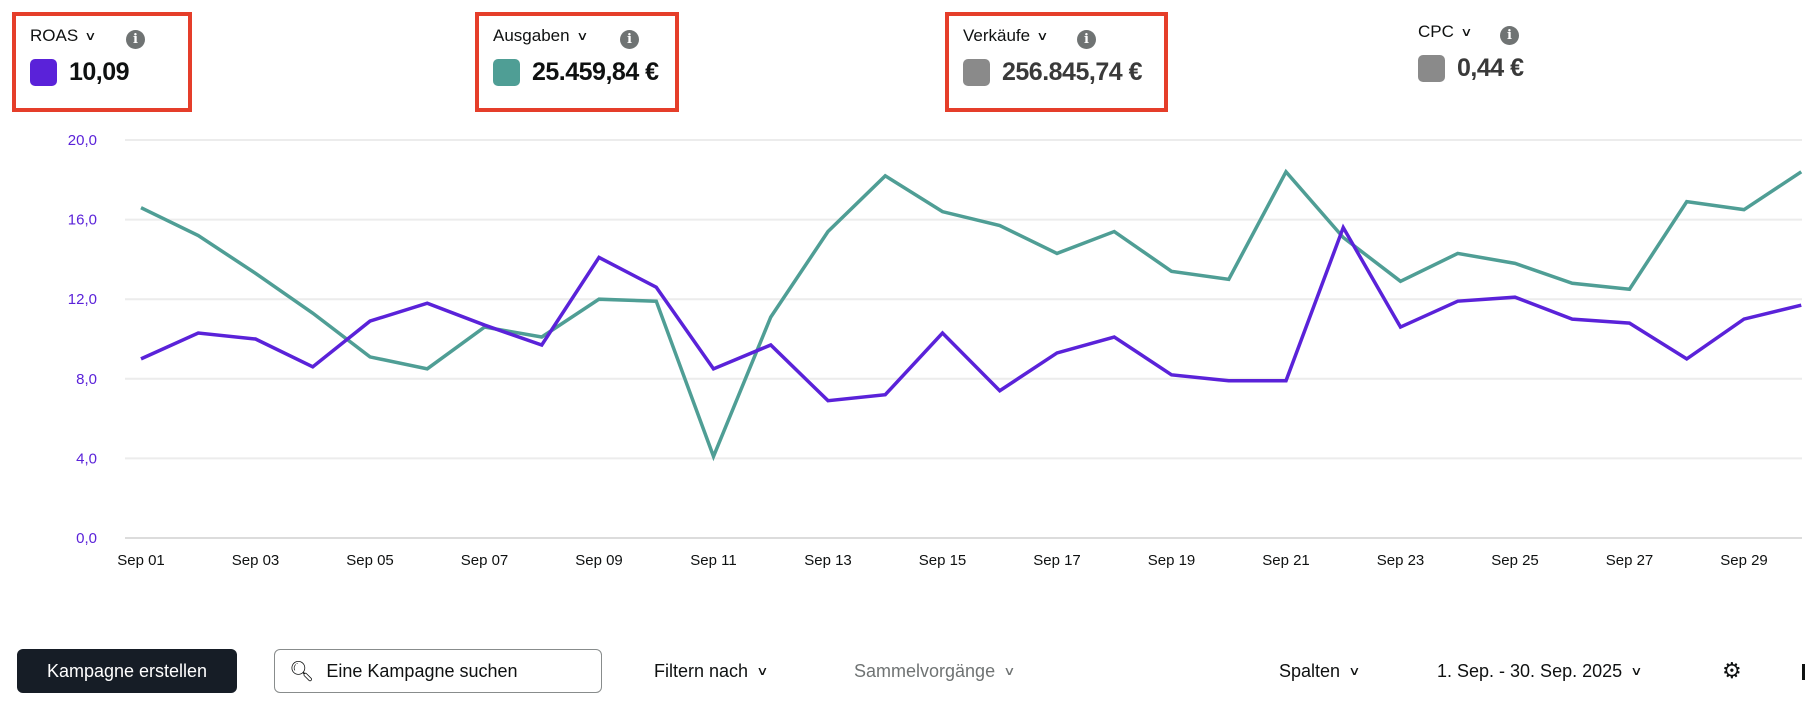 This screenshot has height=703, width=1811. Describe the element at coordinates (595, 72) in the screenshot. I see `metric-value: 25.459,84 €` at that location.